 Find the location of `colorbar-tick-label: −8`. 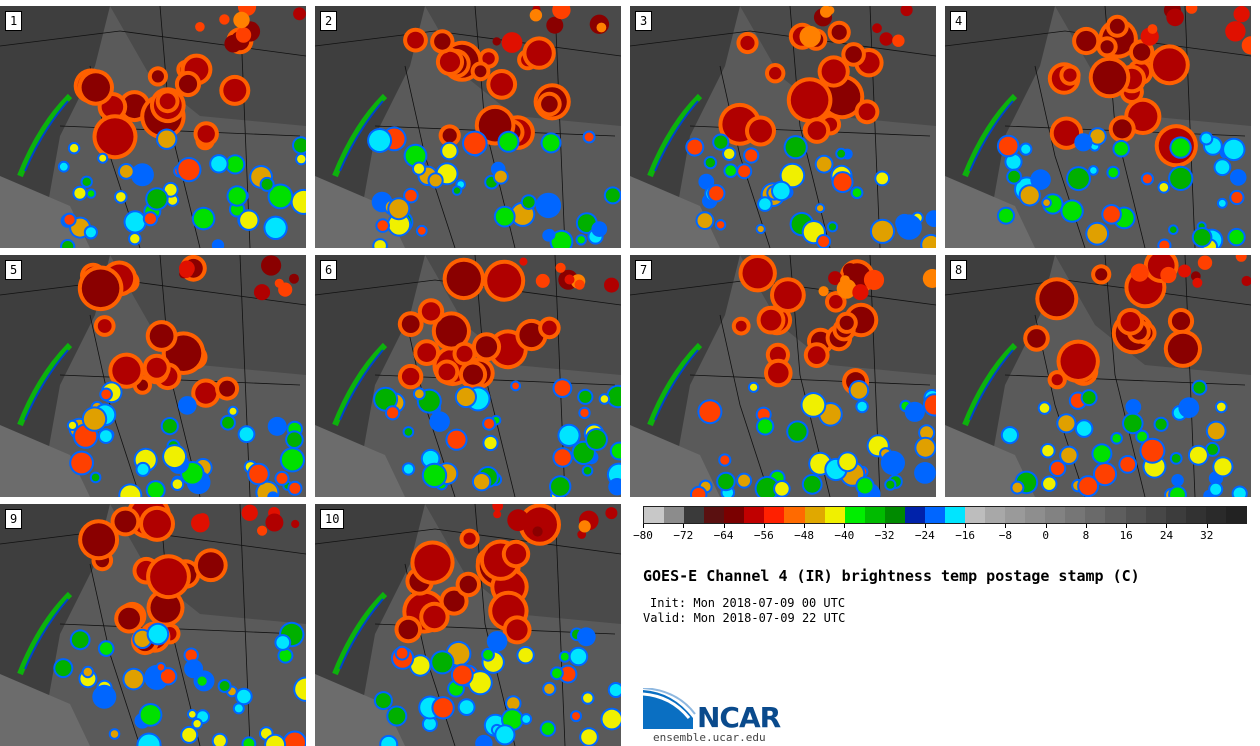

colorbar-tick-label: −8 is located at coordinates (1005, 535).